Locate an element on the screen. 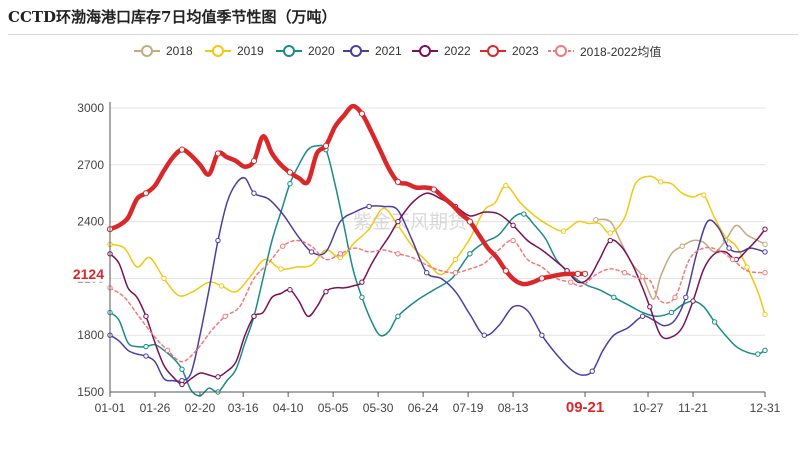  highlight-value-label: 2124 is located at coordinates (88, 274).